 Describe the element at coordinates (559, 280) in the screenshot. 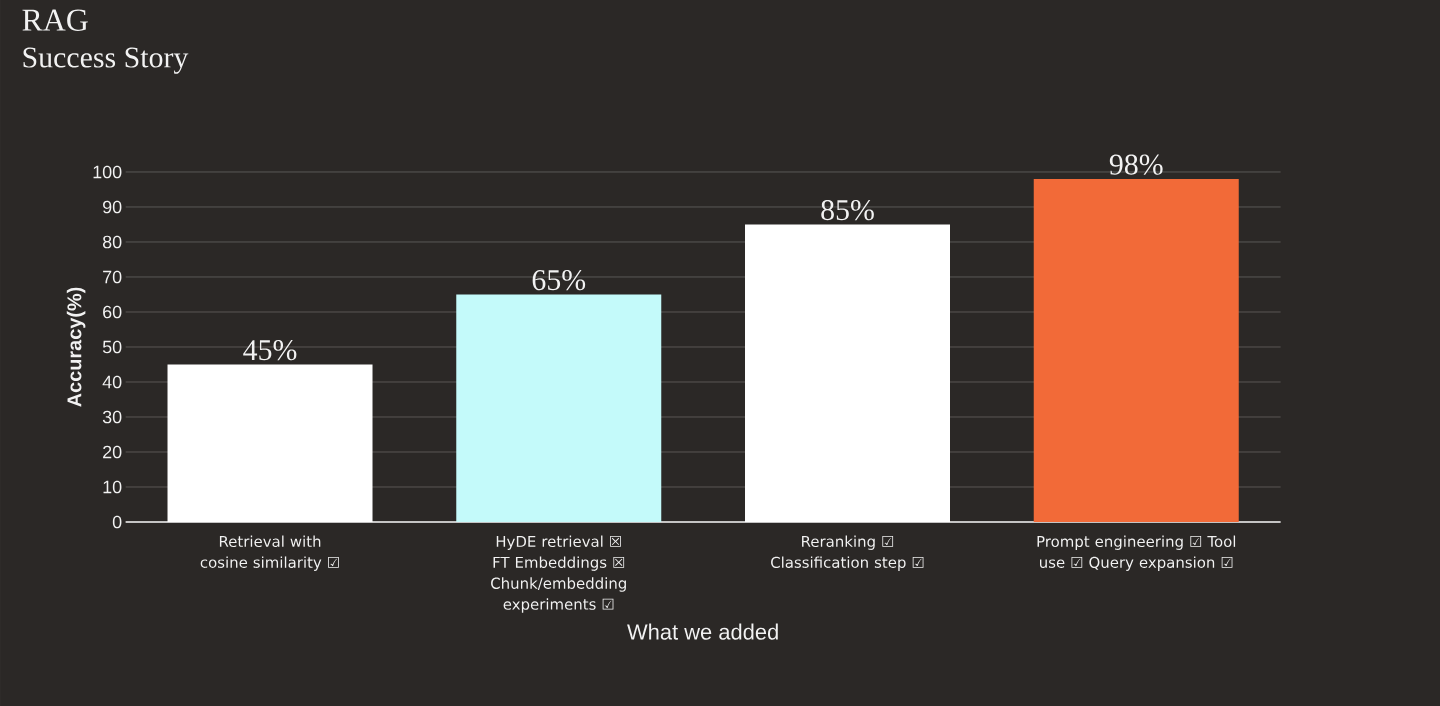

I see `data-label: 65%` at that location.